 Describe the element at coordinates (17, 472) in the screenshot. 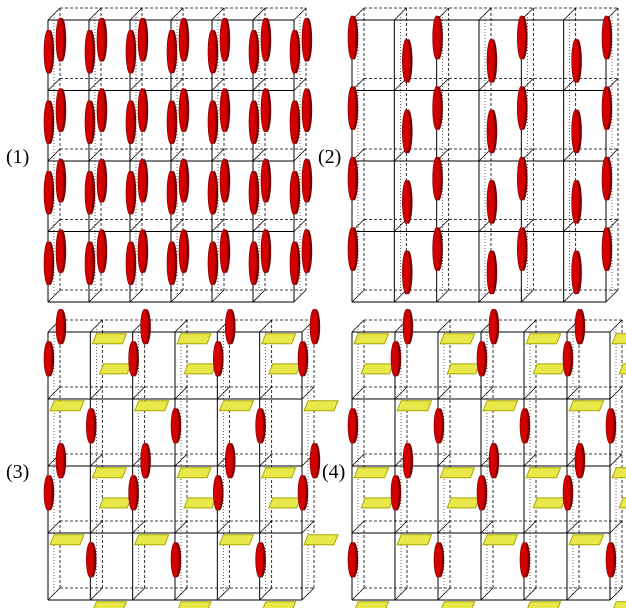

I see `panel-label-3: (3)` at that location.